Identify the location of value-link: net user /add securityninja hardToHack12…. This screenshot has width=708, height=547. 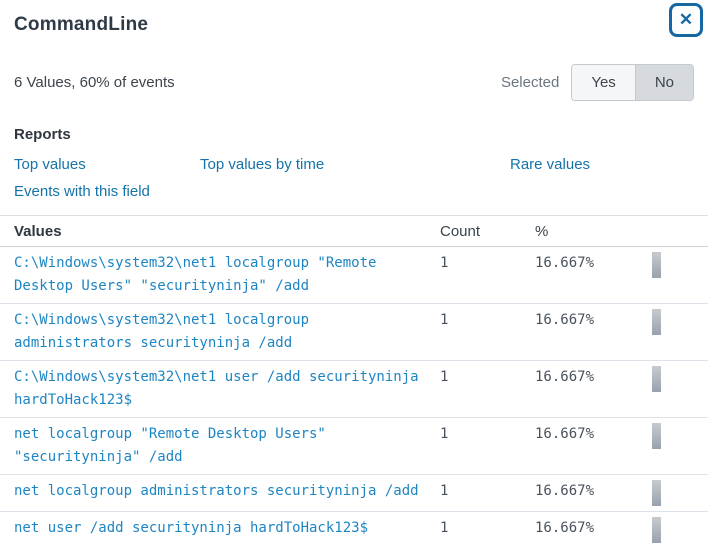
(191, 528).